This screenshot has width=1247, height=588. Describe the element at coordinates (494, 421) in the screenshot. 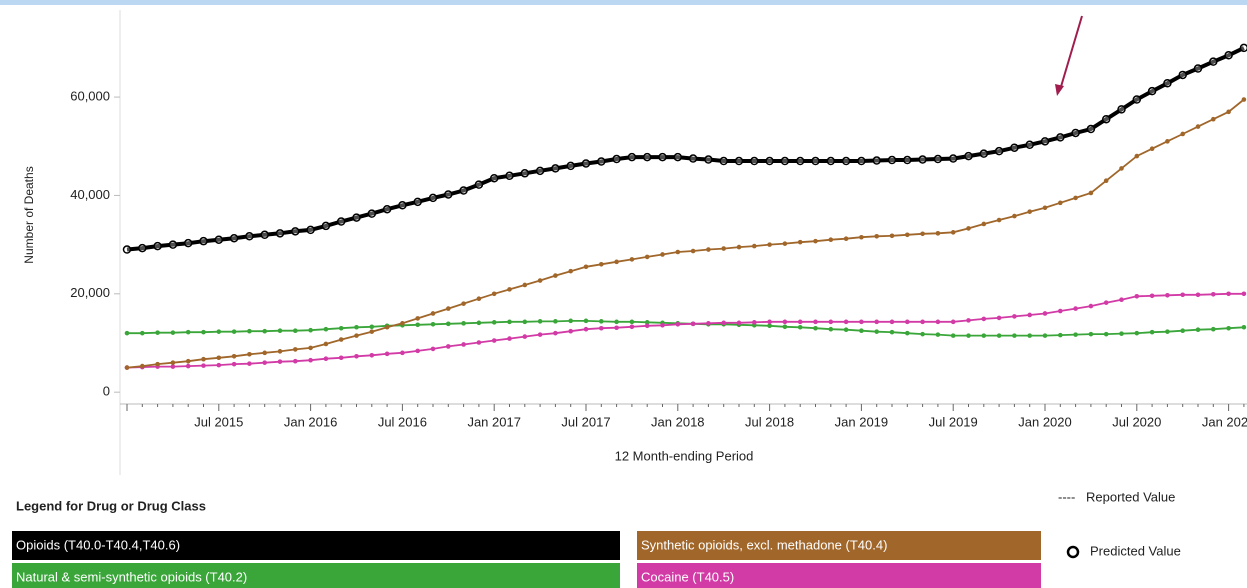

I see `x-tick-label: Jan 2017` at that location.